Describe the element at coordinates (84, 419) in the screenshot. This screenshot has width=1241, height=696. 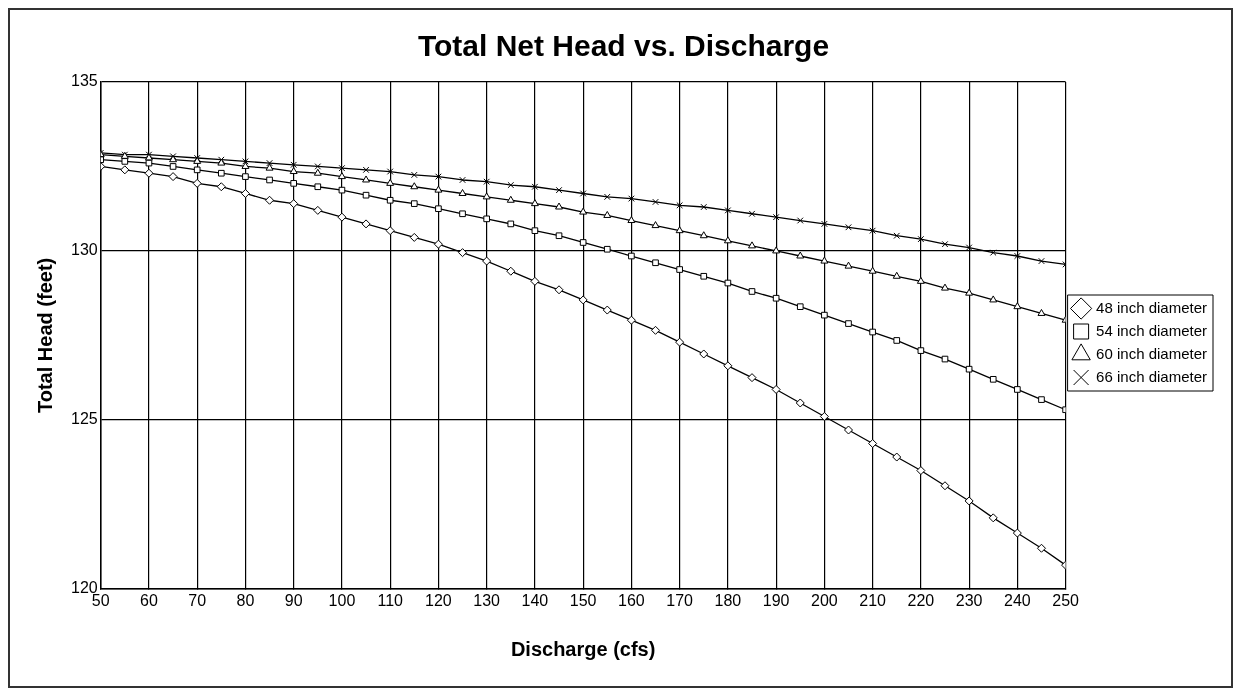
I see `y-tick-label: 125` at that location.